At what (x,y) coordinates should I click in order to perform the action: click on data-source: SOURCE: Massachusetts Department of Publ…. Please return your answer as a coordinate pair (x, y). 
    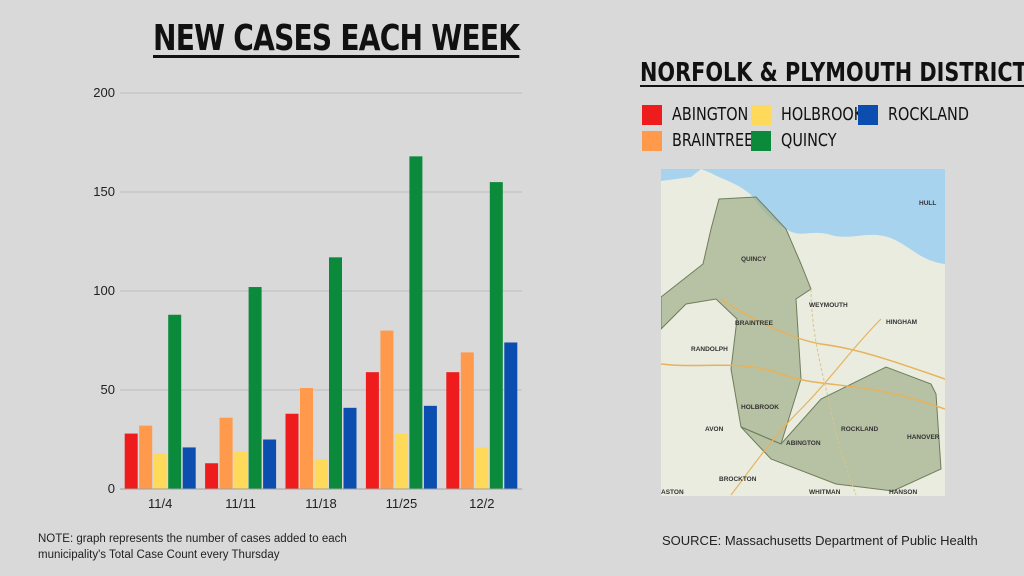
    Looking at the image, I should click on (820, 540).